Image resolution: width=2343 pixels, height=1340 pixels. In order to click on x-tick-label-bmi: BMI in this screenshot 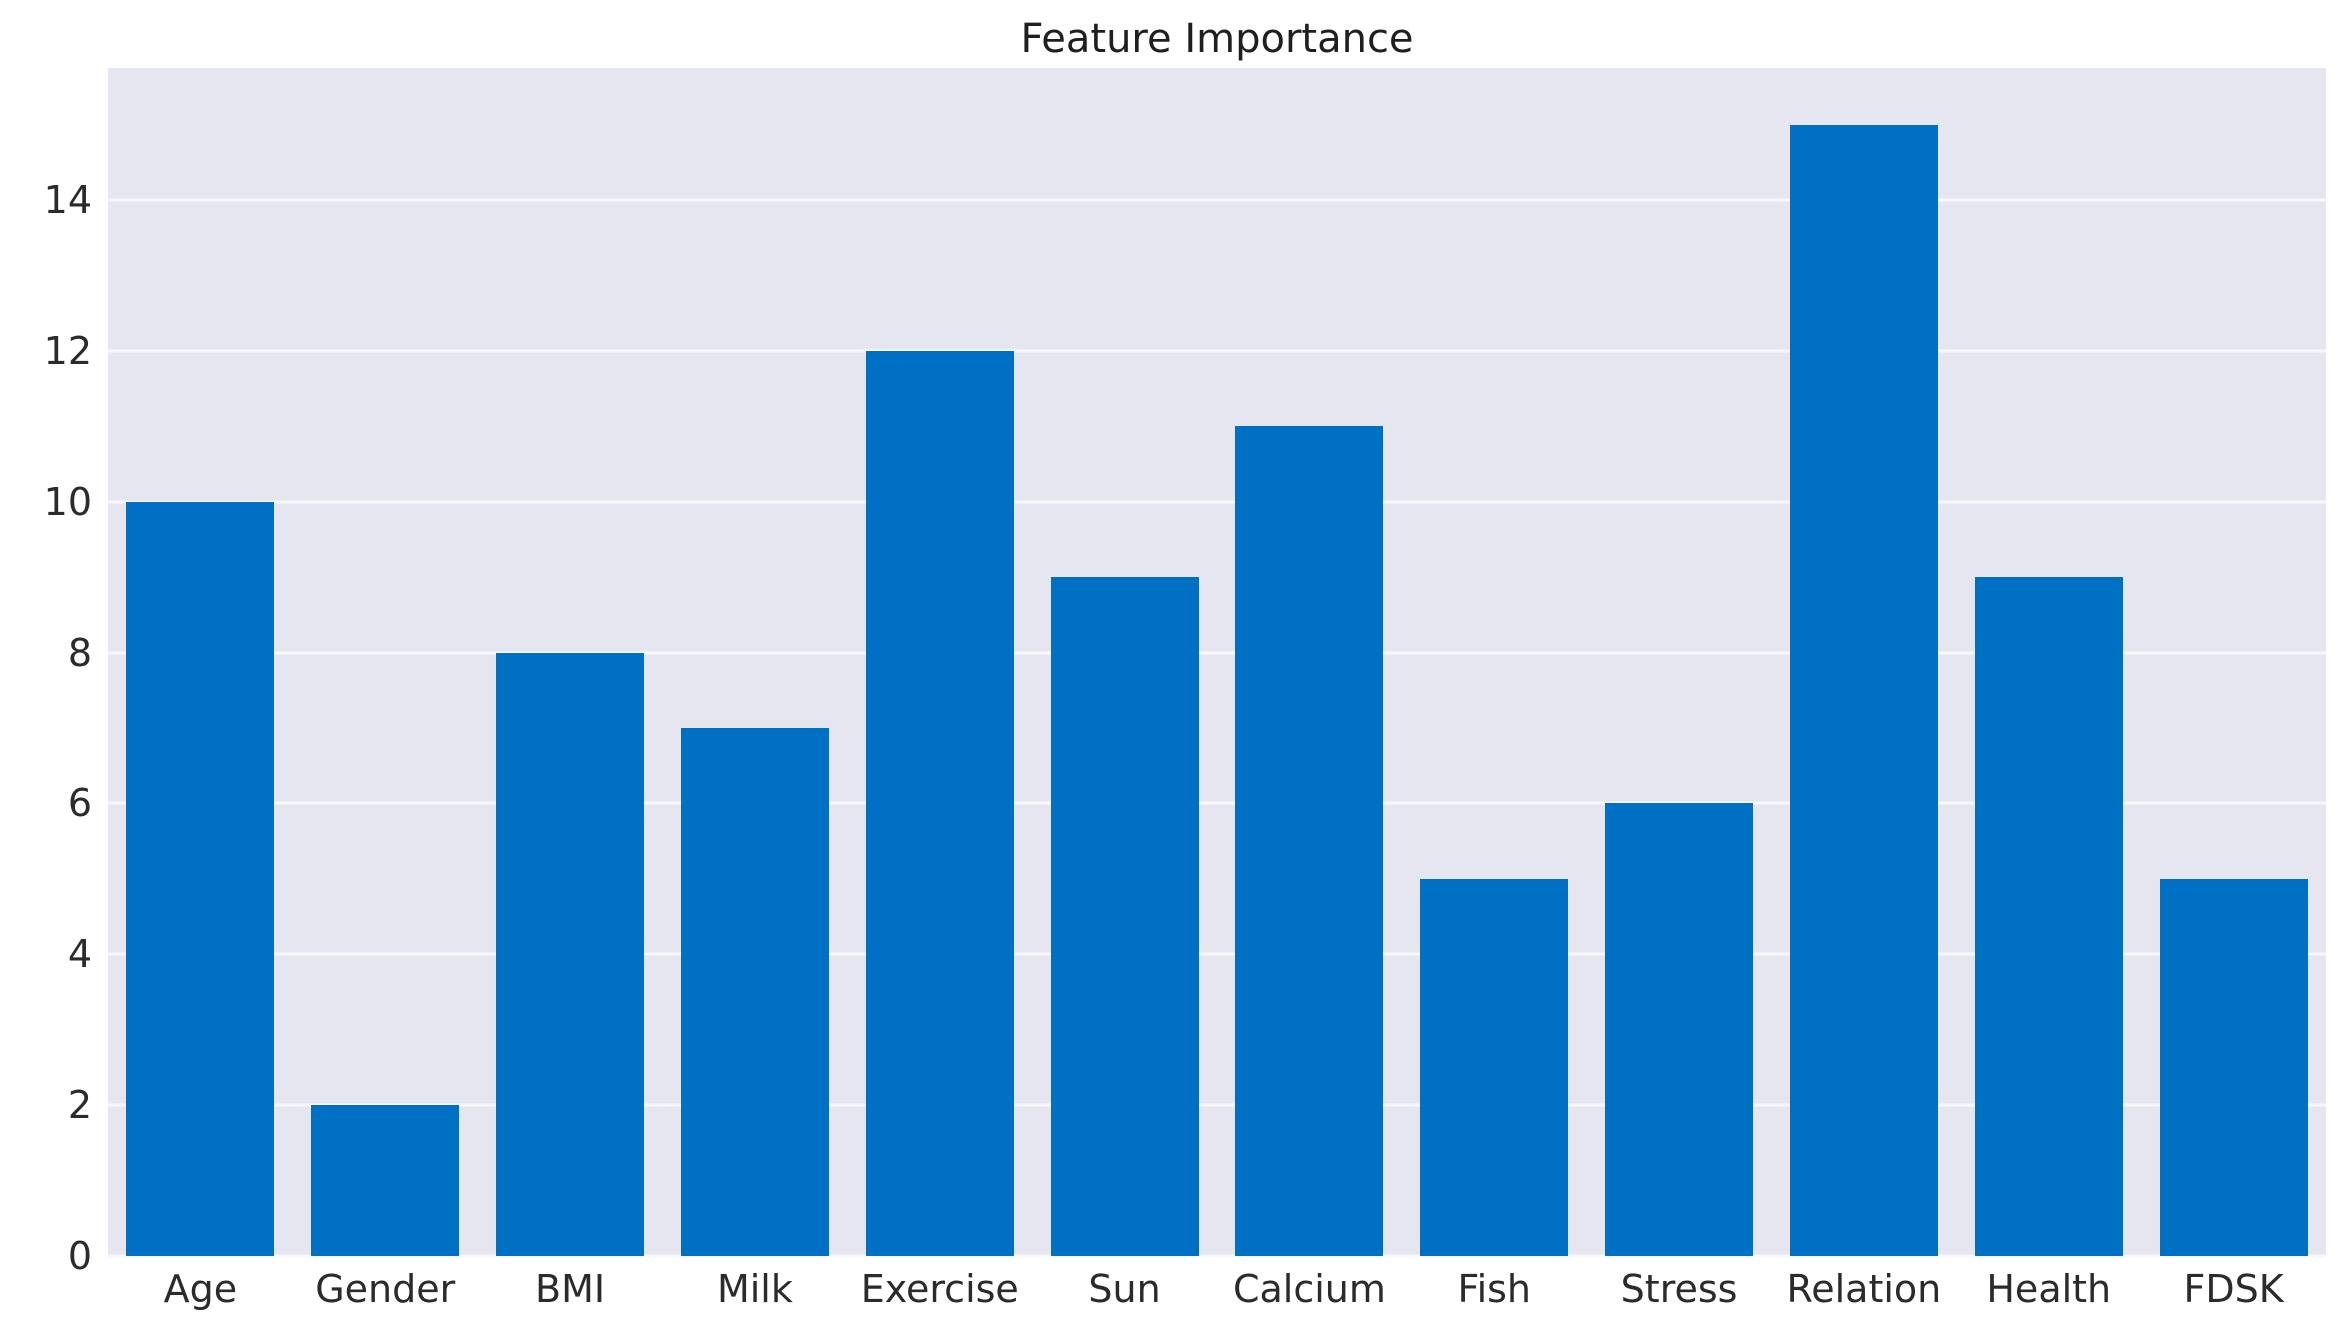, I will do `click(570, 1289)`.